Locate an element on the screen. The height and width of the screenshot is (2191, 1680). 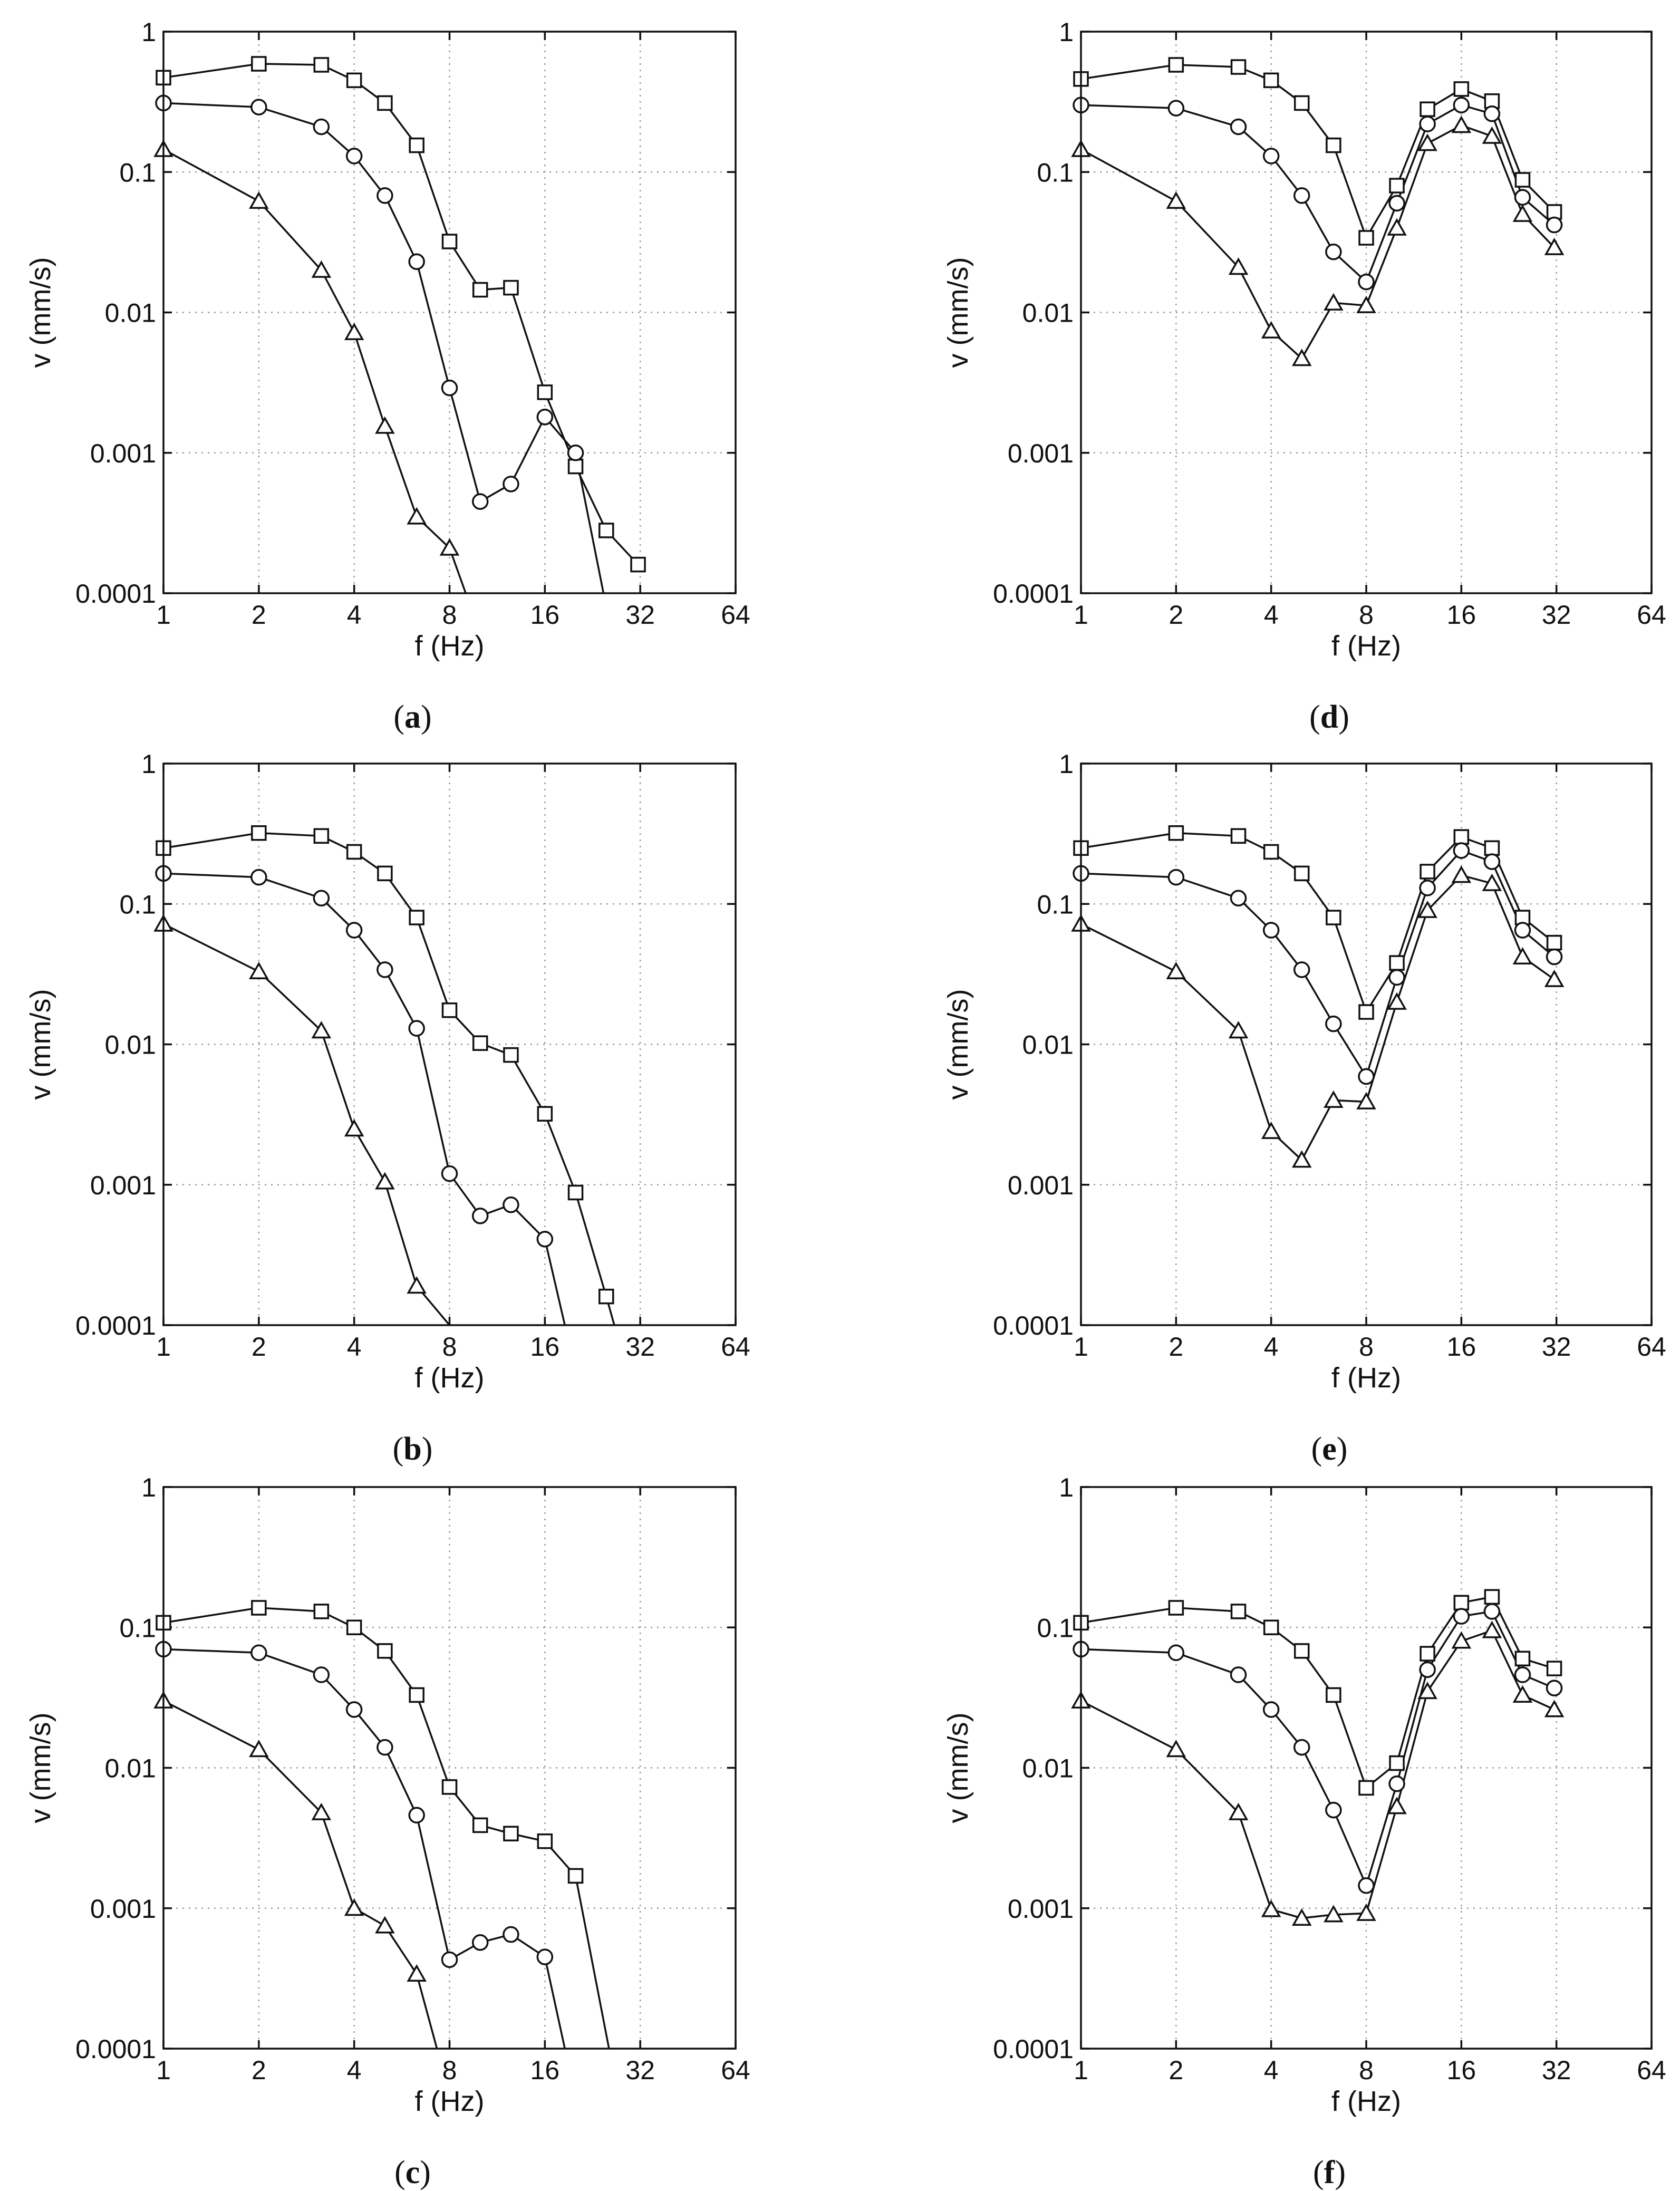
chart-a-triangle-point is located at coordinates (321, 269).